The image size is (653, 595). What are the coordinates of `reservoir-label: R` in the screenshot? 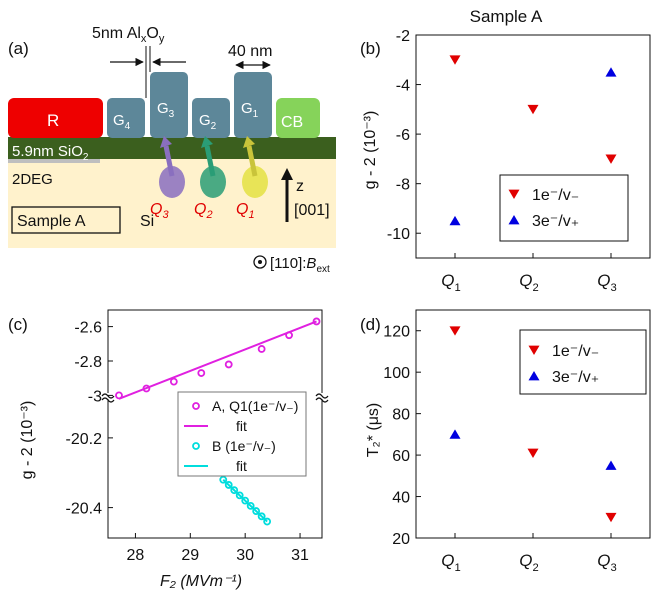 It's located at (53, 120).